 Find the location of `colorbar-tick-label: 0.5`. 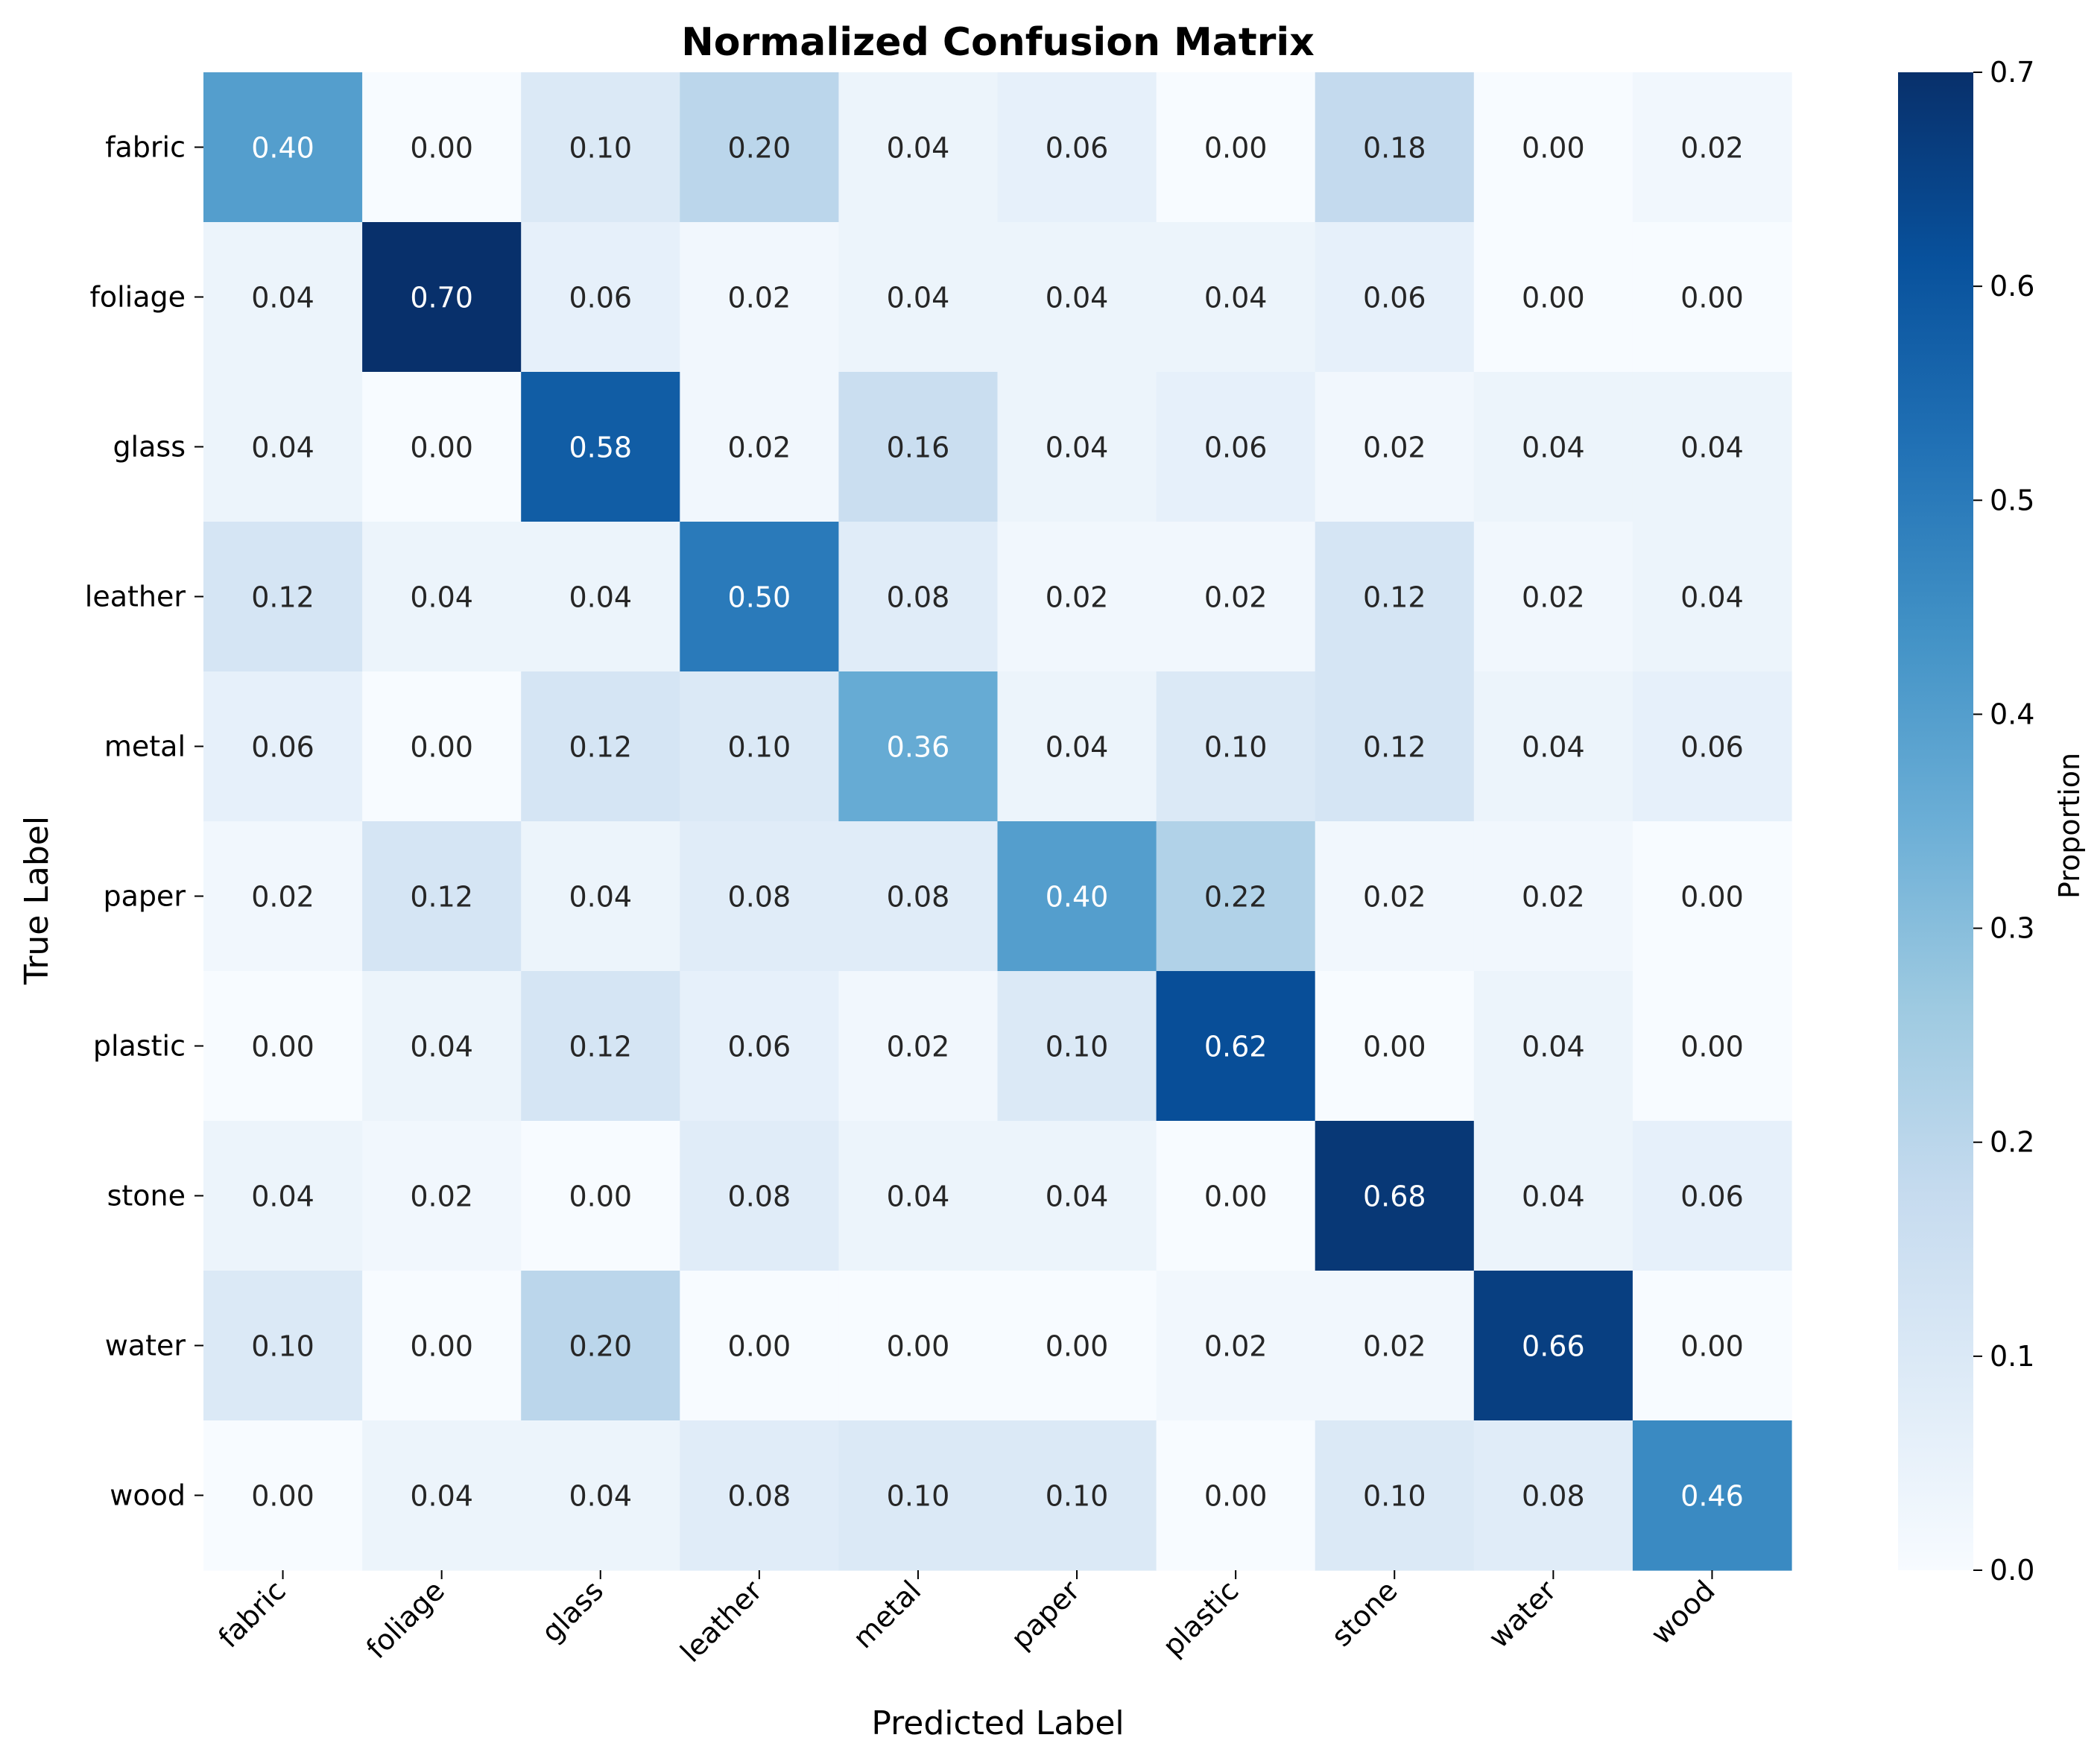

colorbar-tick-label: 0.5 is located at coordinates (2012, 500).